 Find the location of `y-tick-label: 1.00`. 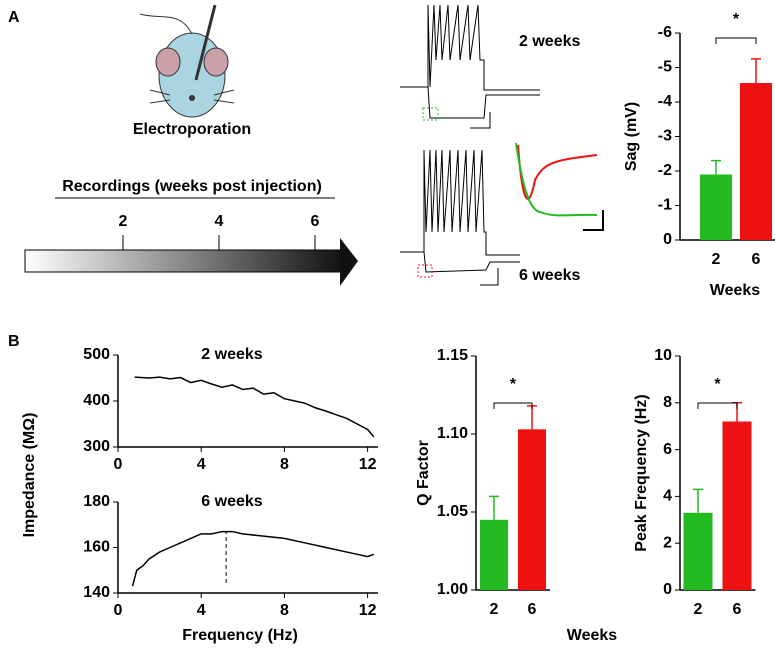

y-tick-label: 1.00 is located at coordinates (452, 589).